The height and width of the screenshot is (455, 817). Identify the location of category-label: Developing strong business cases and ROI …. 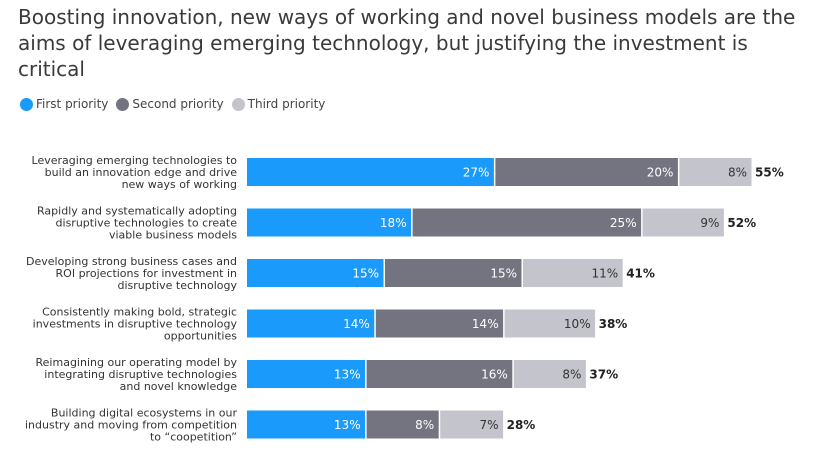
(131, 273).